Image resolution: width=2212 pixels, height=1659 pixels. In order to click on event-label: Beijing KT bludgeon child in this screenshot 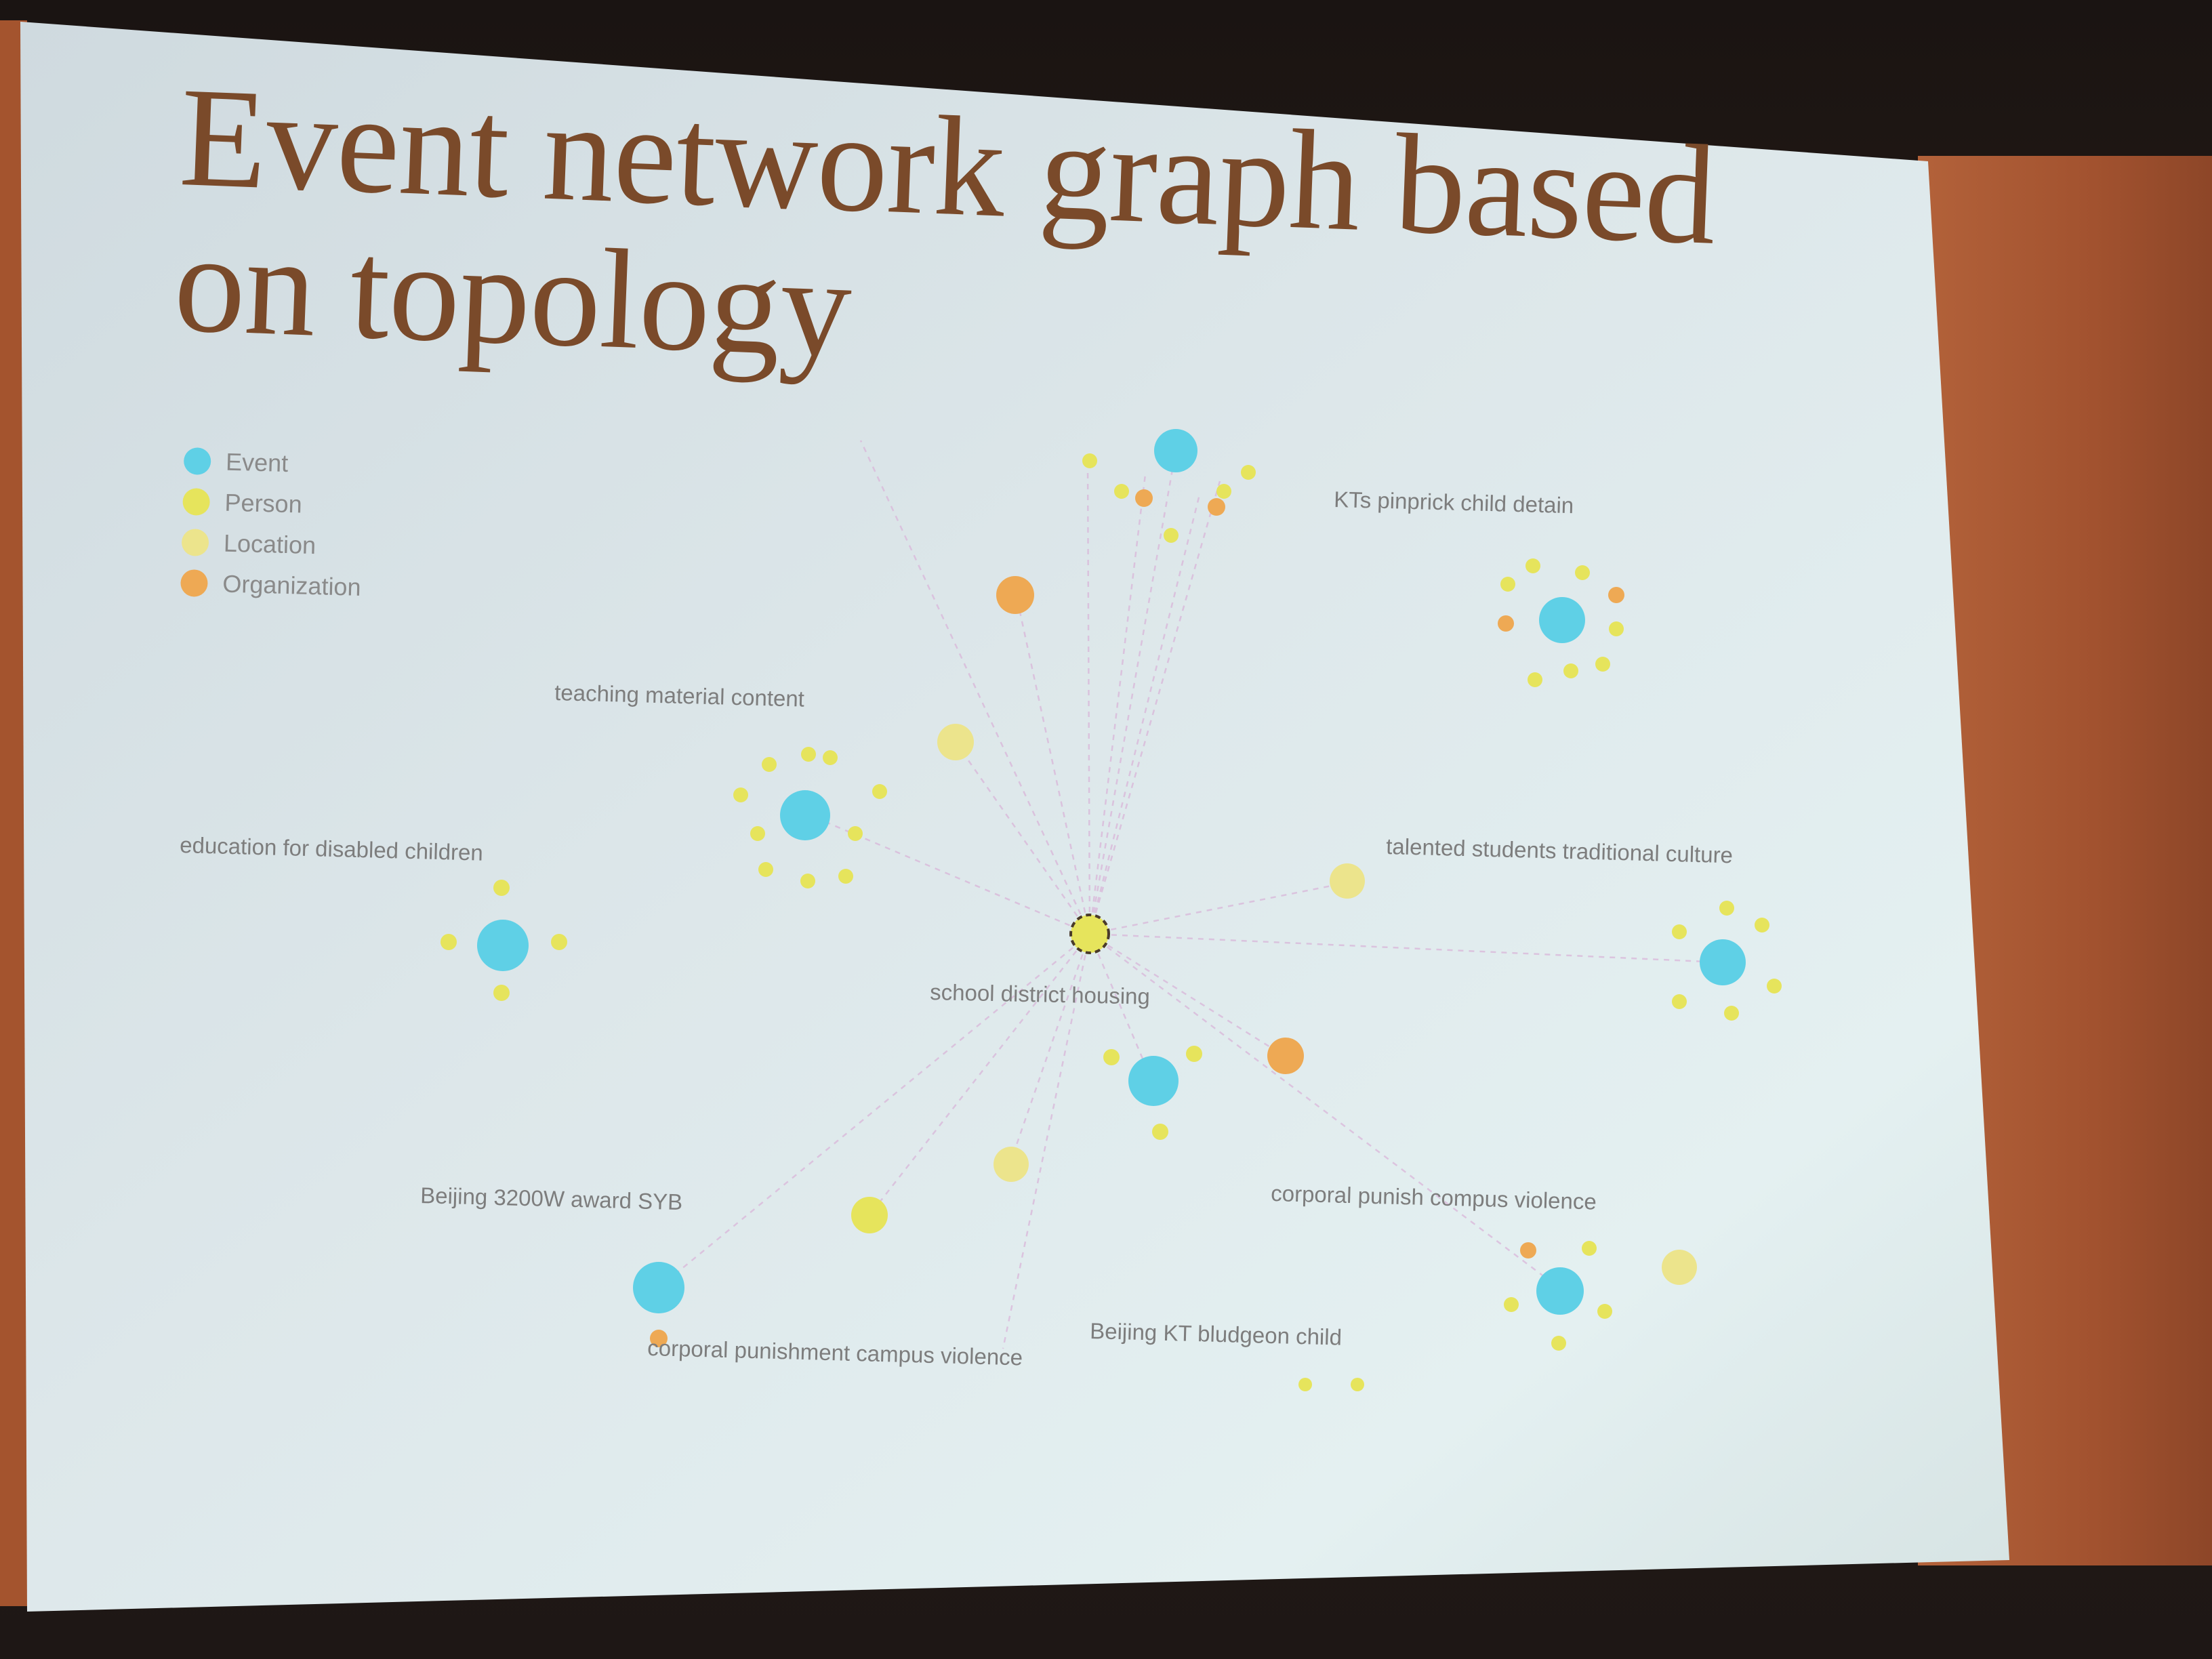, I will do `click(1216, 1334)`.